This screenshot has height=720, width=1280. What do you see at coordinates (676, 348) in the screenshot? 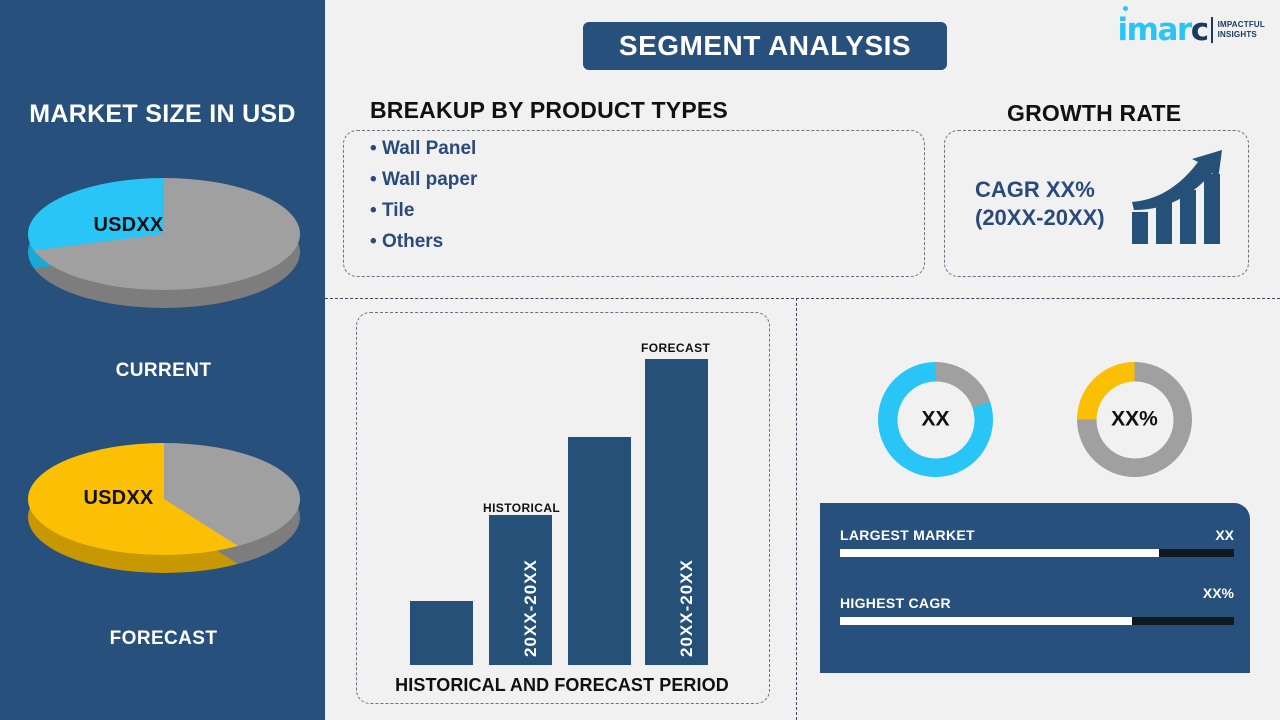
I see `forecast-label: FORECAST` at bounding box center [676, 348].